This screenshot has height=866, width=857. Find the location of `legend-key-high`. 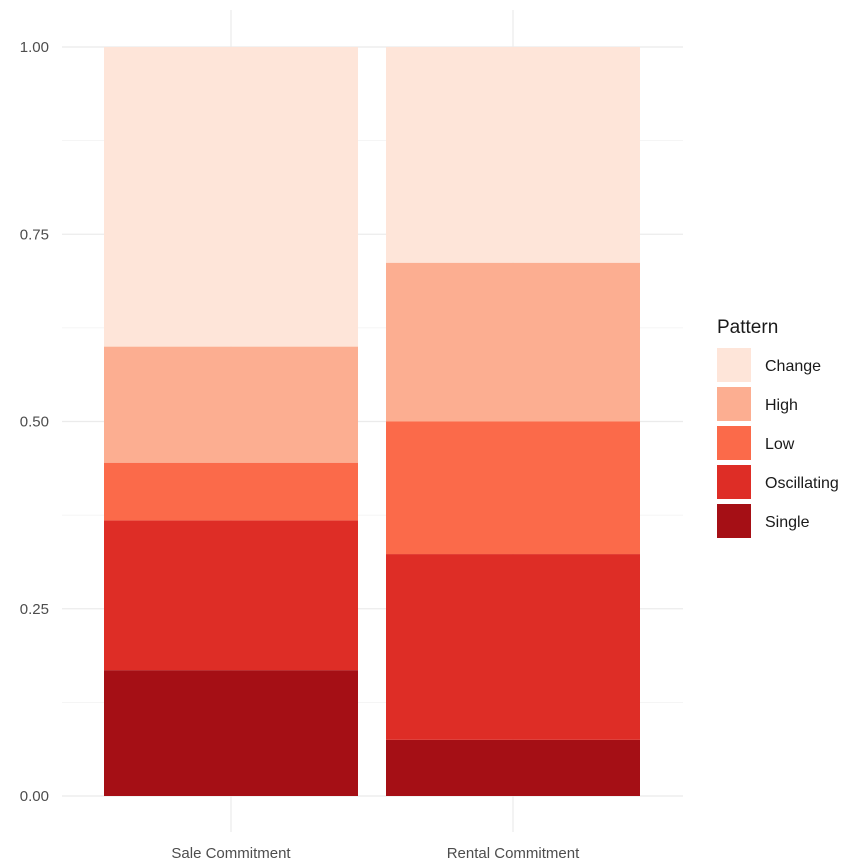

legend-key-high is located at coordinates (734, 404).